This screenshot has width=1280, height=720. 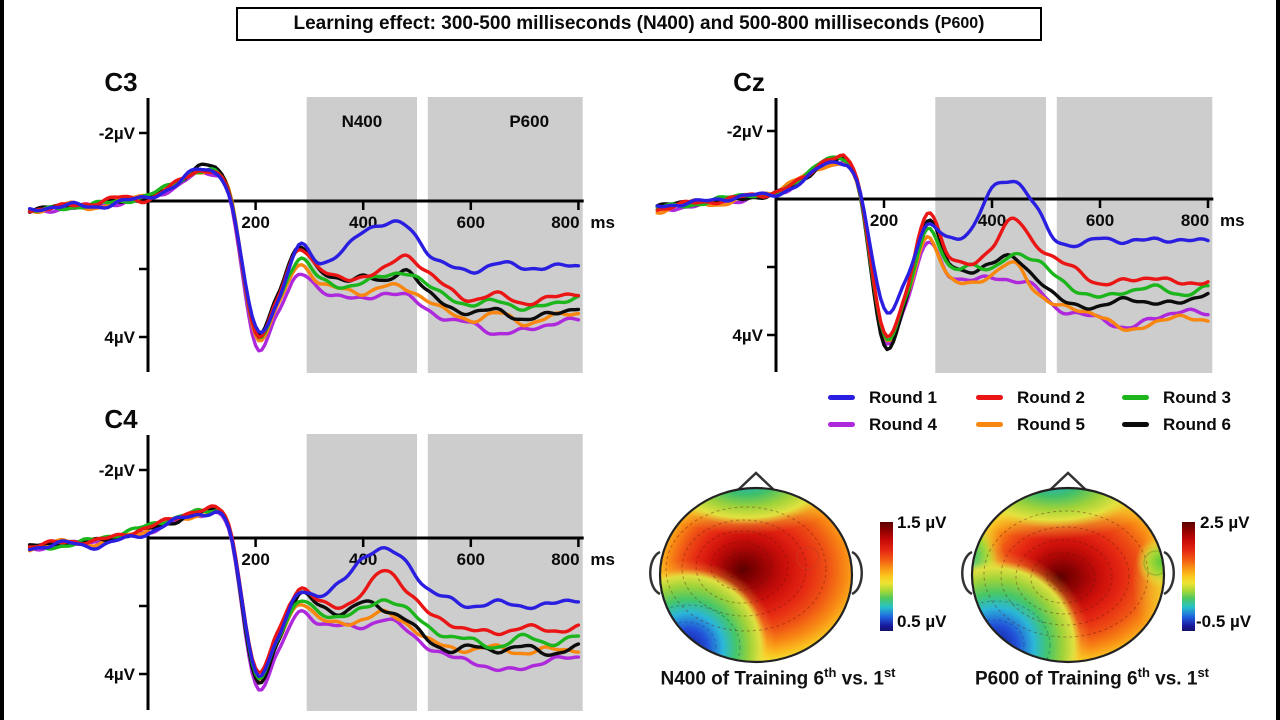 I want to click on legend-label-1: Round 1, so click(x=903, y=397).